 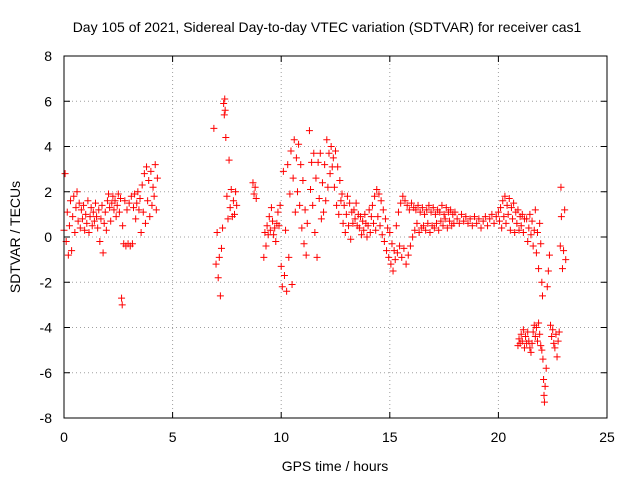 What do you see at coordinates (335, 466) in the screenshot?
I see `x-axis-title: GPS time / hours` at bounding box center [335, 466].